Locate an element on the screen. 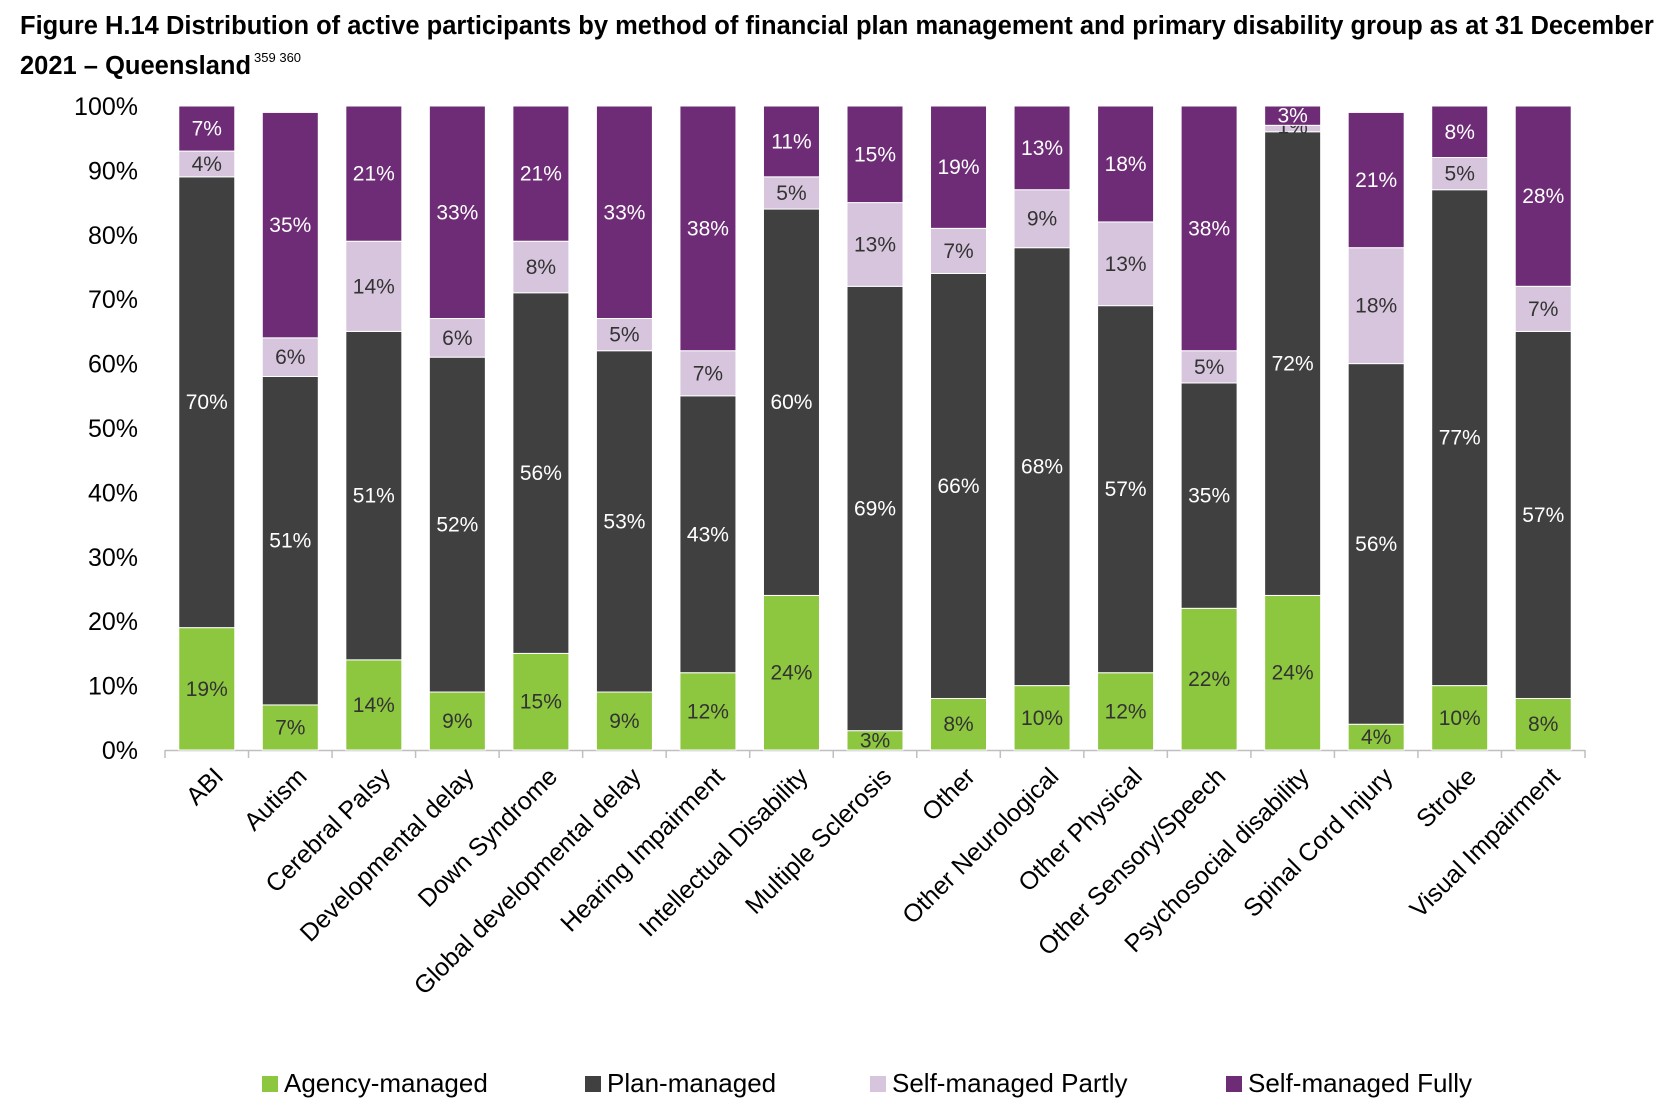 This screenshot has height=1116, width=1675. y-tick-label: 10% is located at coordinates (113, 687).